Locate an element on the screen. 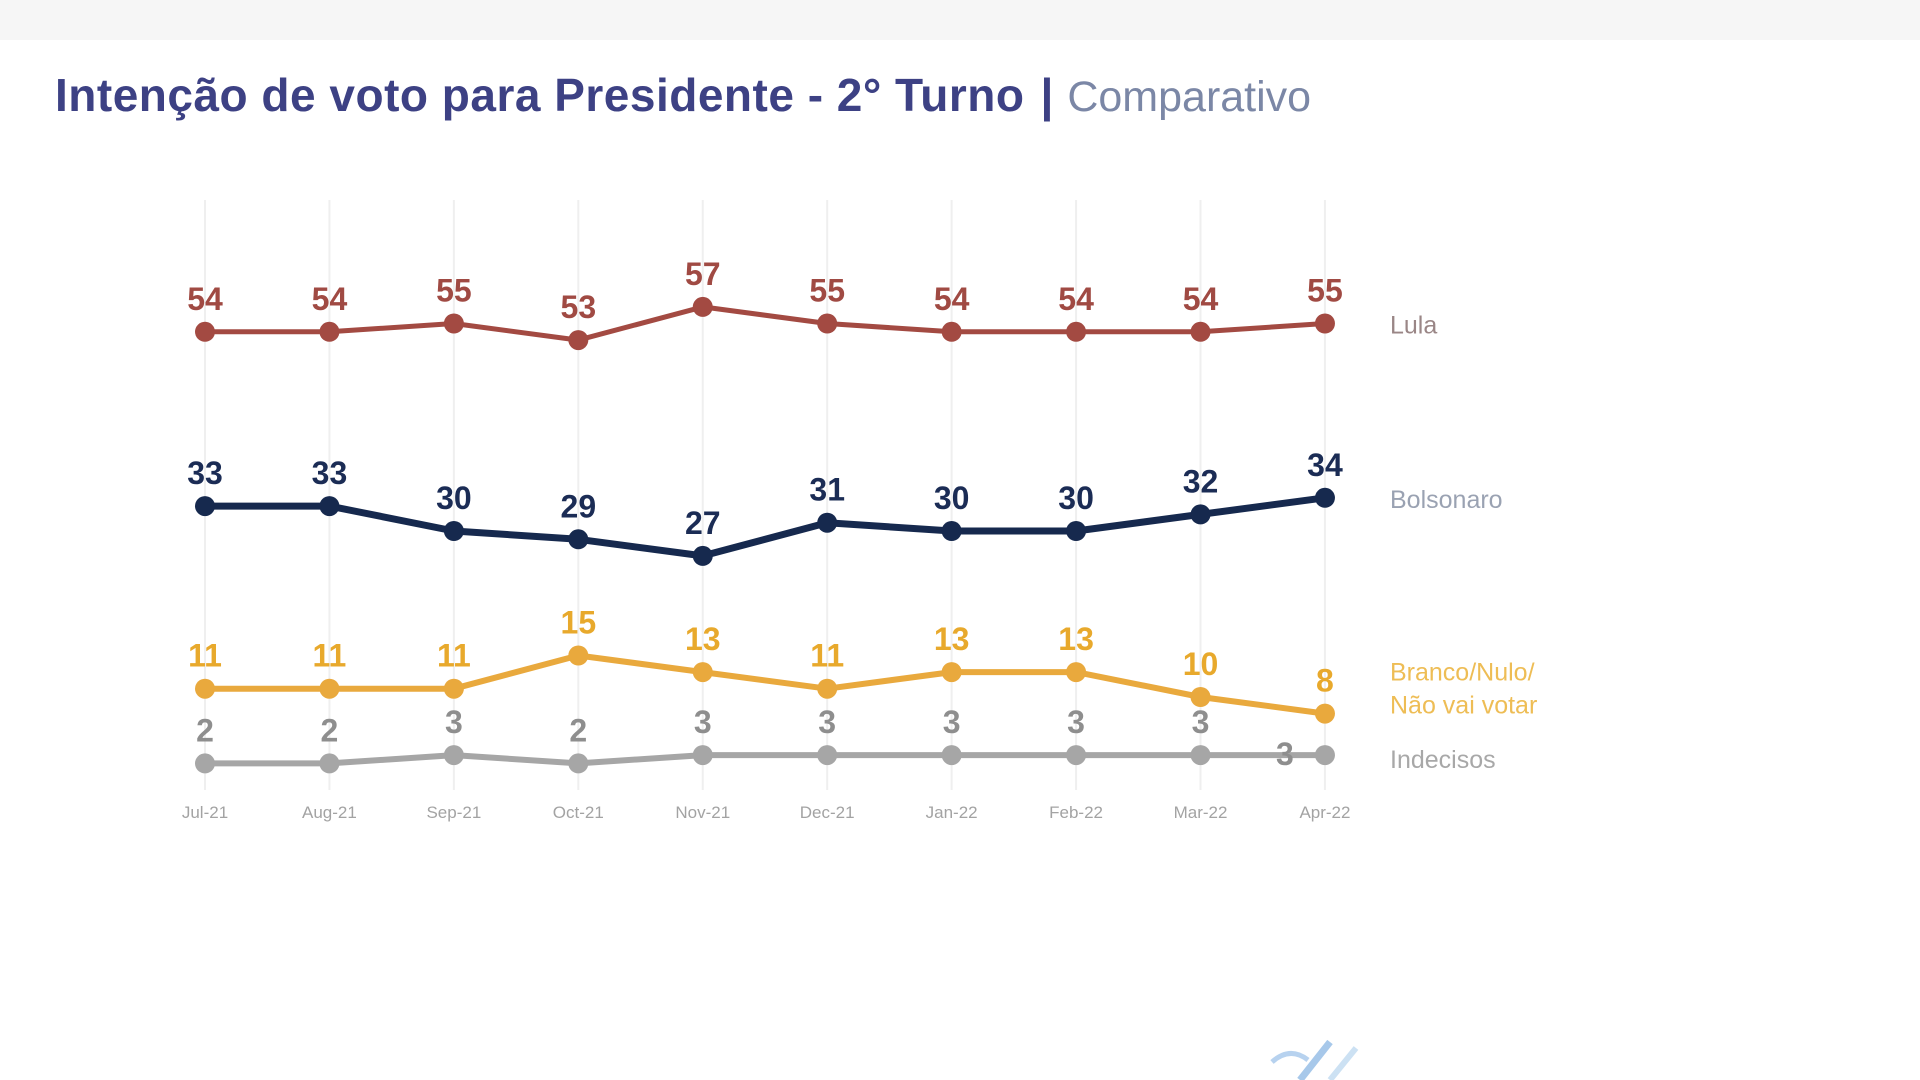  x-tick-label-7: Feb-22 is located at coordinates (1076, 812).